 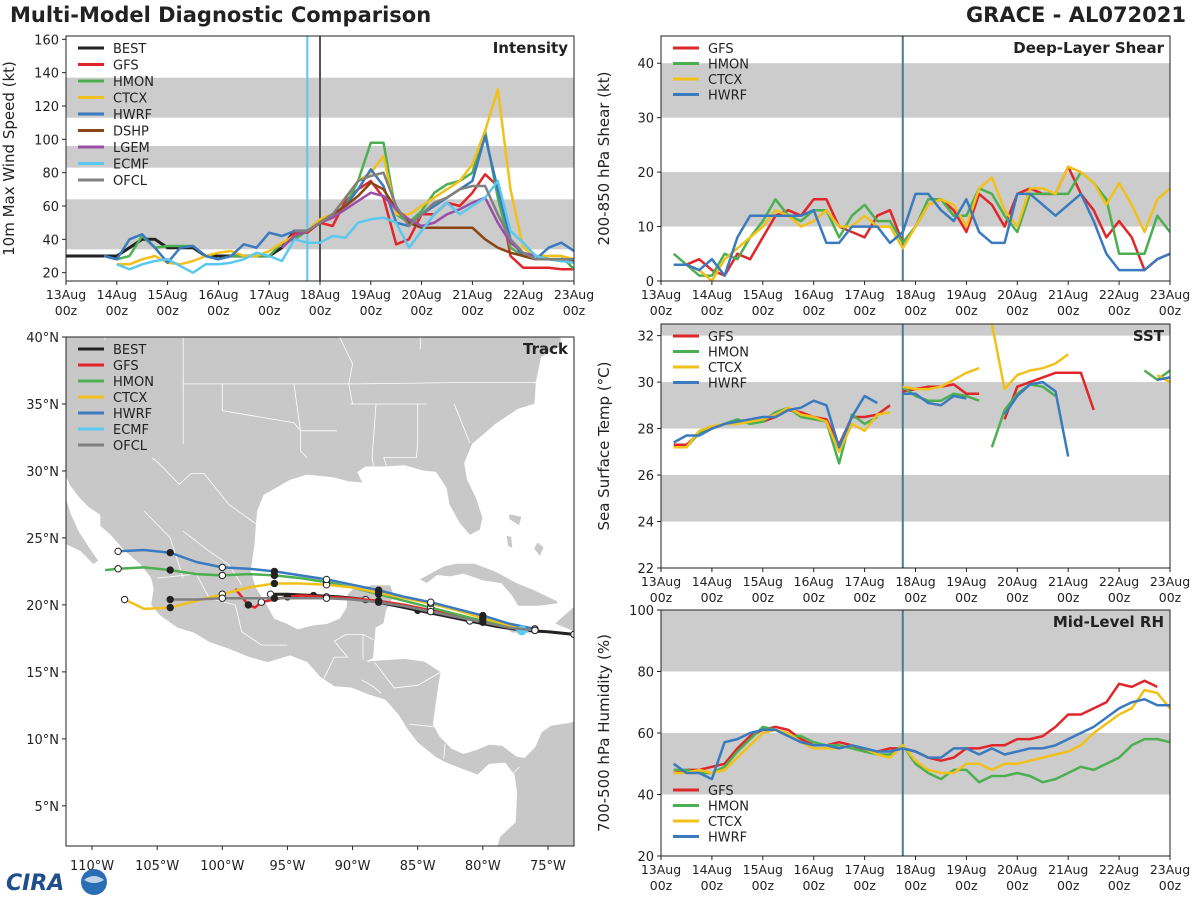 What do you see at coordinates (650, 282) in the screenshot?
I see `y-tick-label: 0` at bounding box center [650, 282].